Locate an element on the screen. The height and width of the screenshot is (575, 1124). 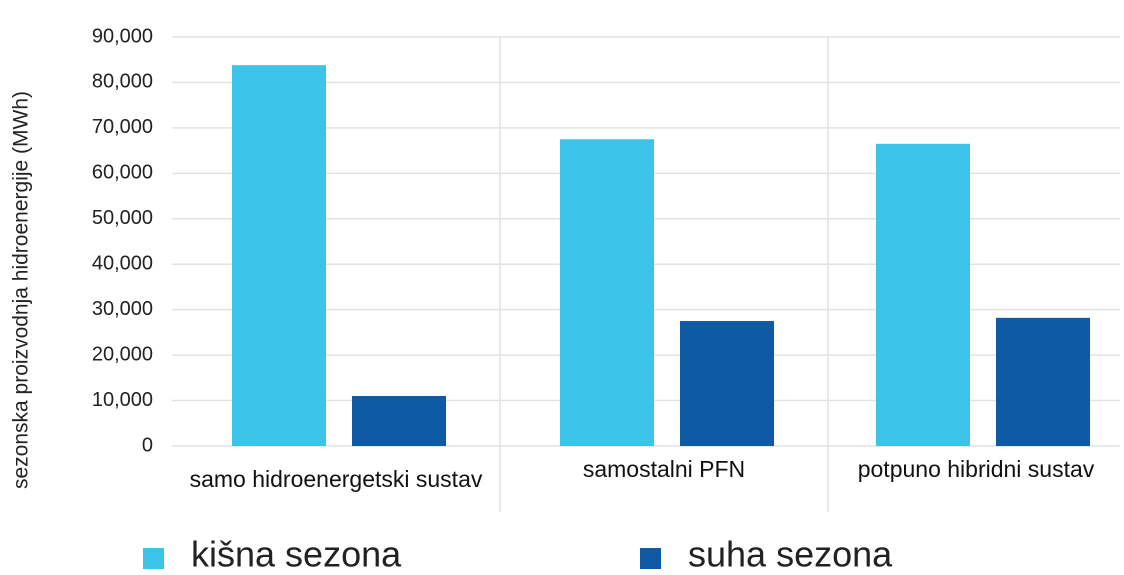
y-axis-label: sezonska proizvodnja hidroenergije (MWh) is located at coordinates (21, 290).